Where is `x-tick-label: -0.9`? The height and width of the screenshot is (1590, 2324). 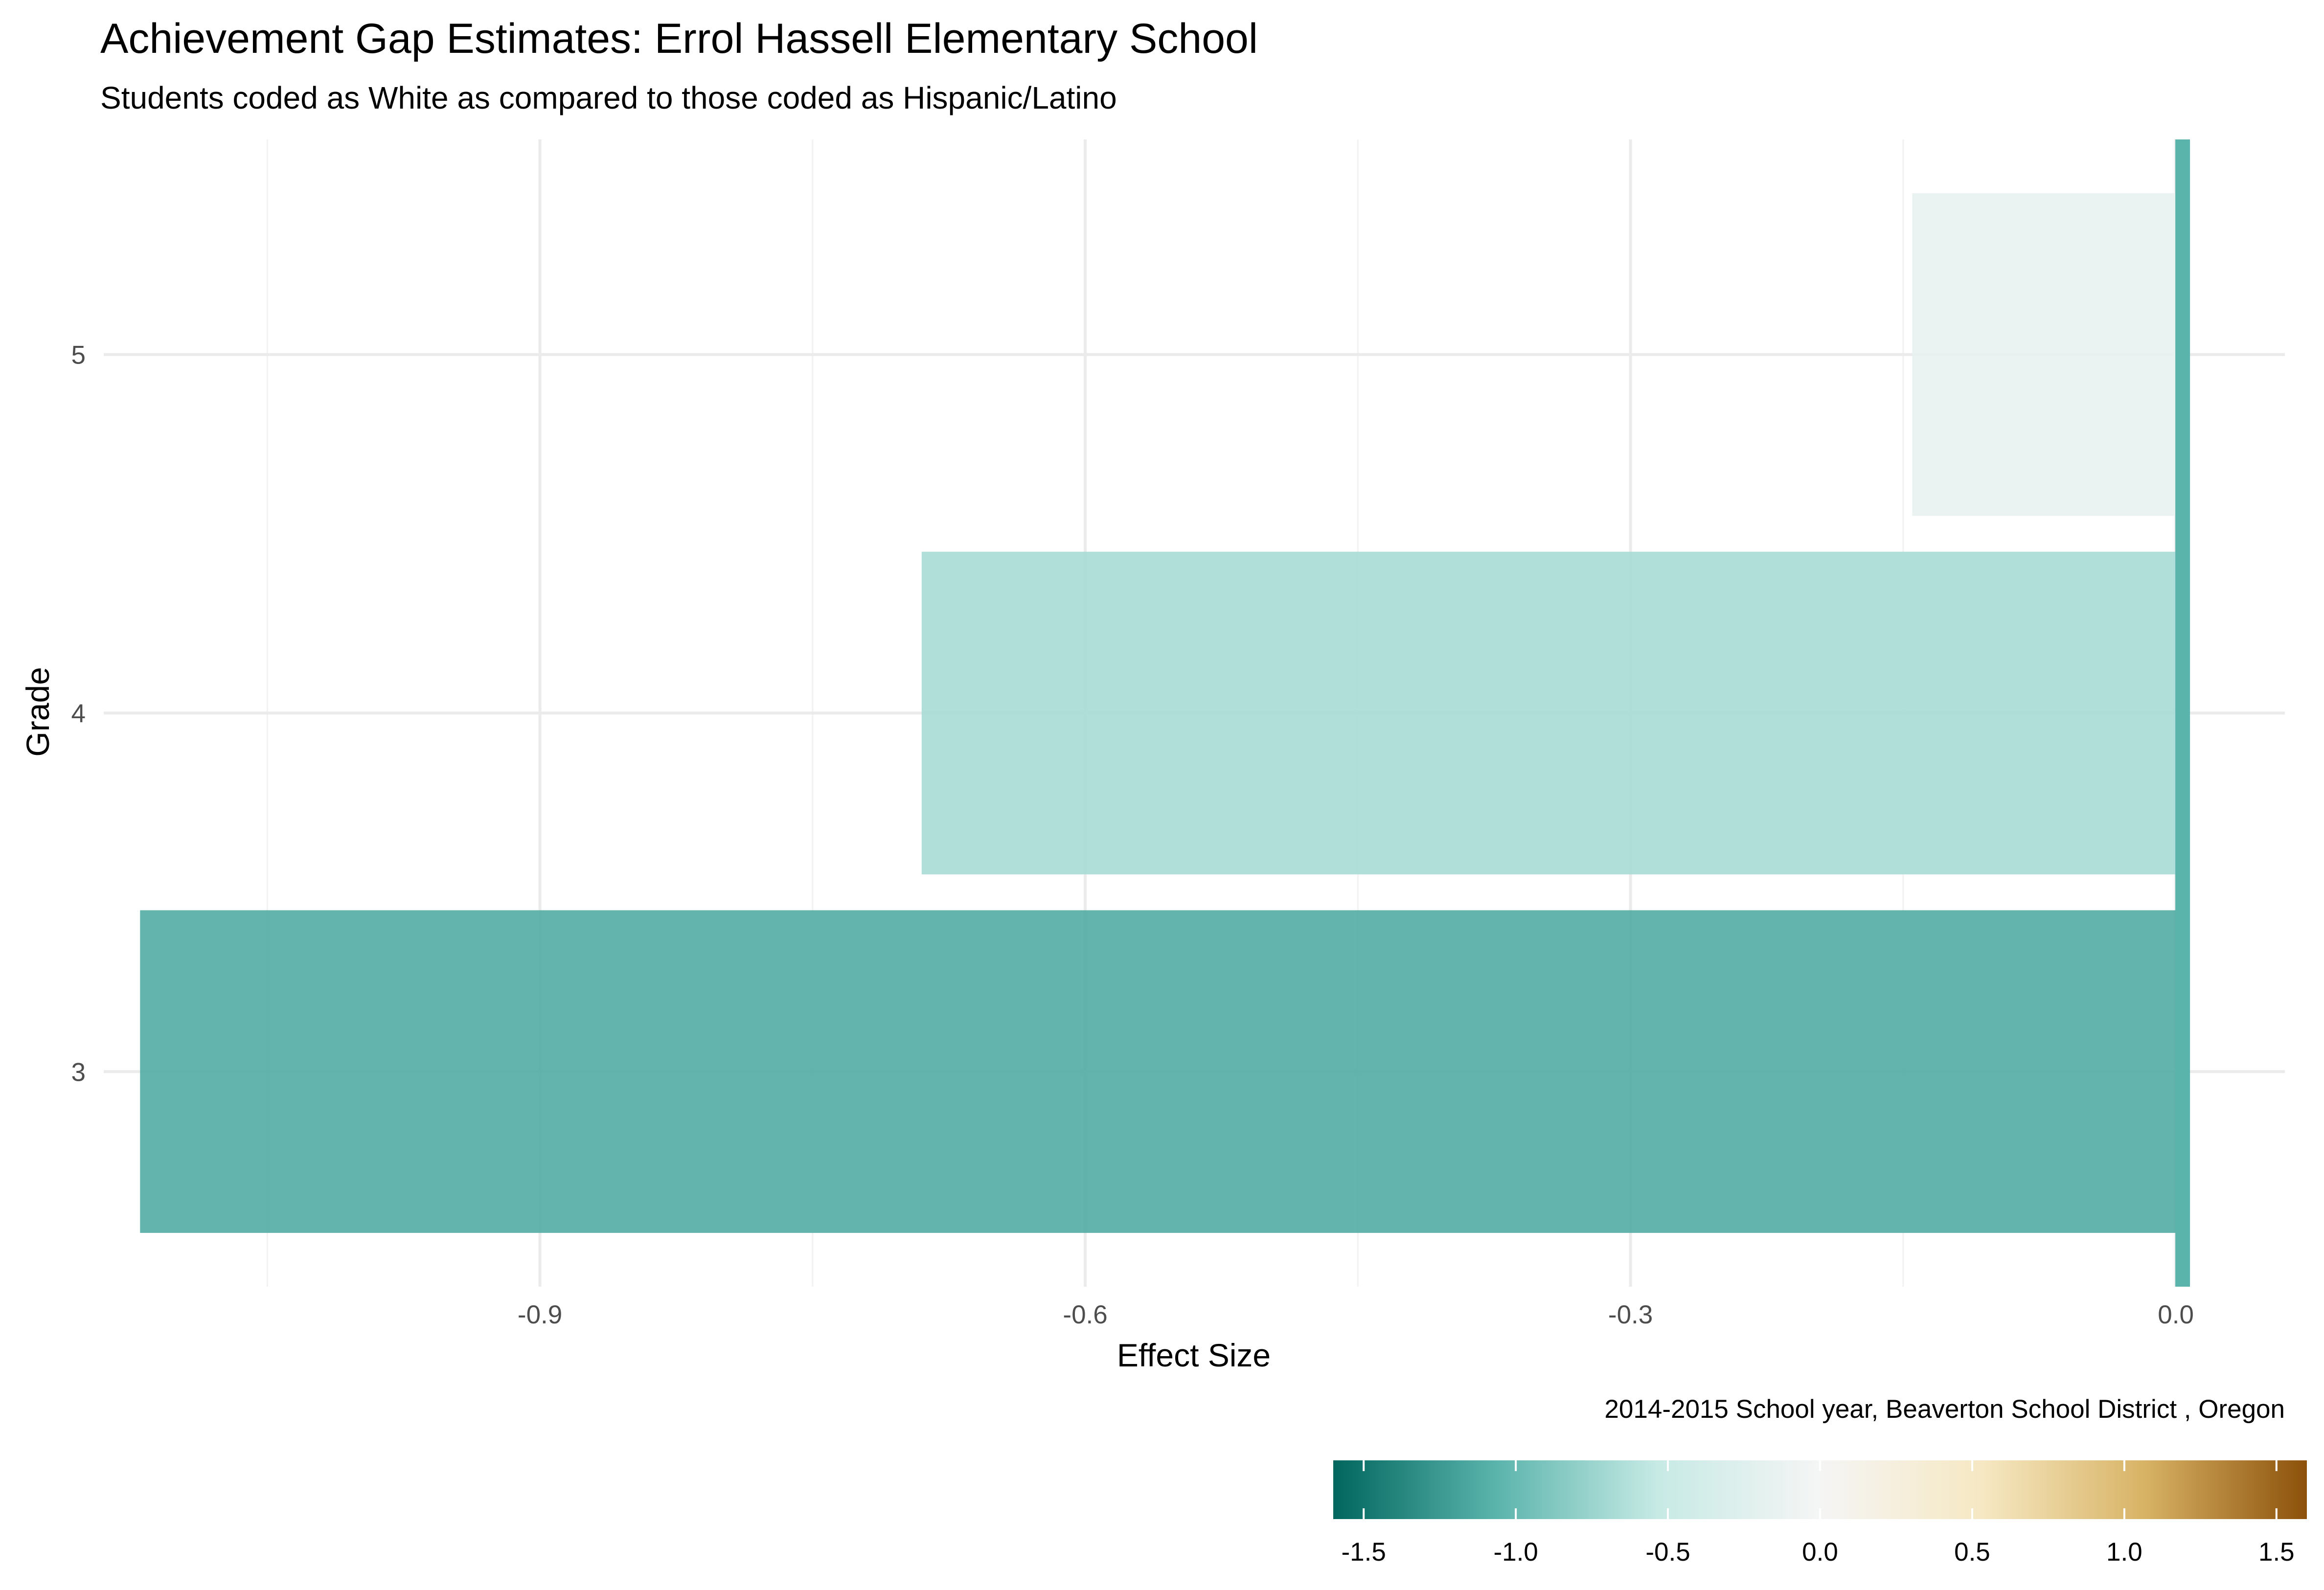
x-tick-label: -0.9 is located at coordinates (540, 1315).